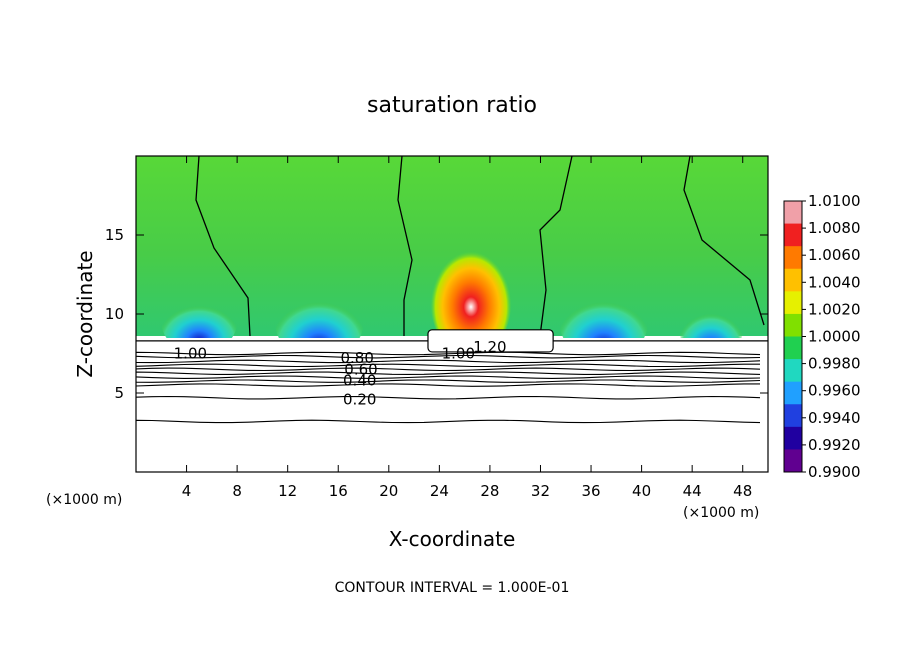 The image size is (904, 654). I want to click on contour-label-3: 0.80, so click(356, 358).